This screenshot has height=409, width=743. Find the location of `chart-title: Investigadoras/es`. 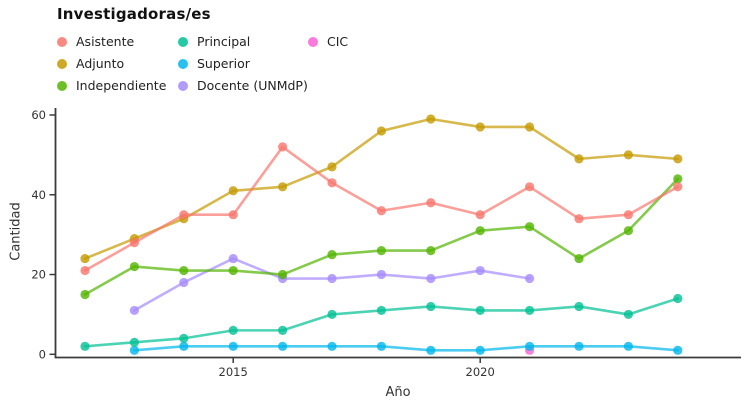

chart-title: Investigadoras/es is located at coordinates (134, 14).